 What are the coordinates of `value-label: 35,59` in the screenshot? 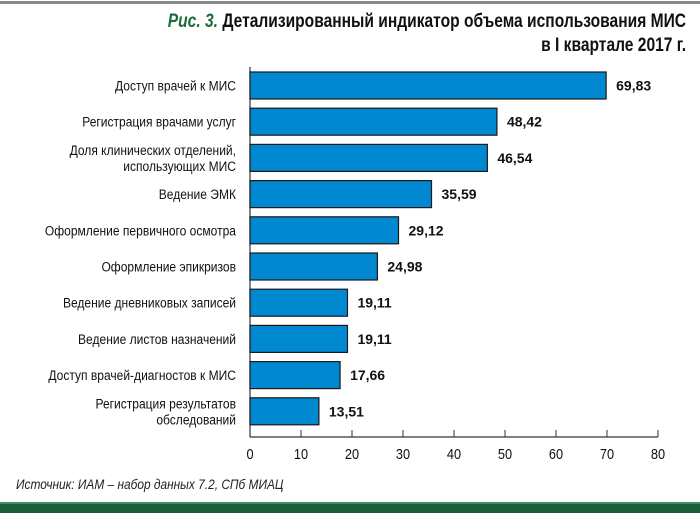 It's located at (459, 194).